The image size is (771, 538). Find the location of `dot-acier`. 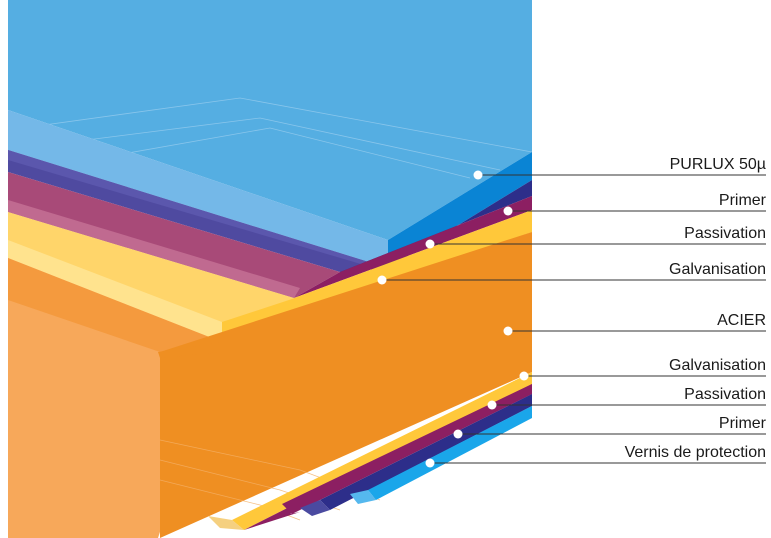

dot-acier is located at coordinates (508, 331).